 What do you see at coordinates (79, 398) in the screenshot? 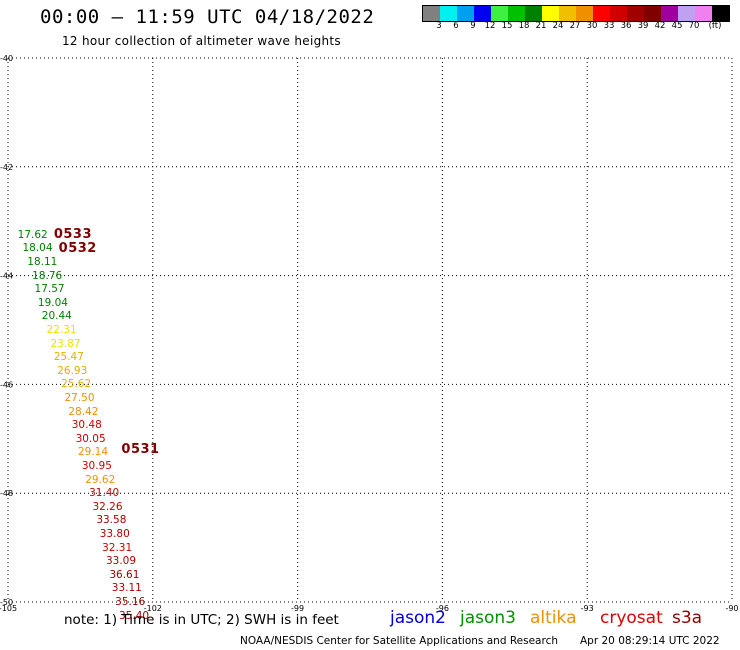
I see `wave-height-reading: 27.50` at bounding box center [79, 398].